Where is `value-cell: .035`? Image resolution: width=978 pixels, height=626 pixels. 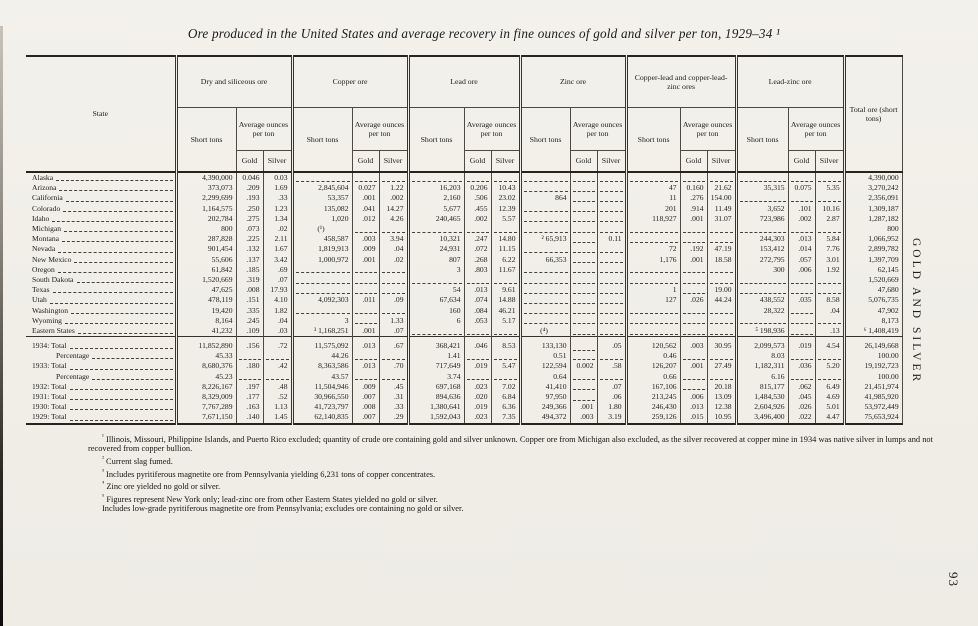 value-cell: .035 is located at coordinates (801, 300).